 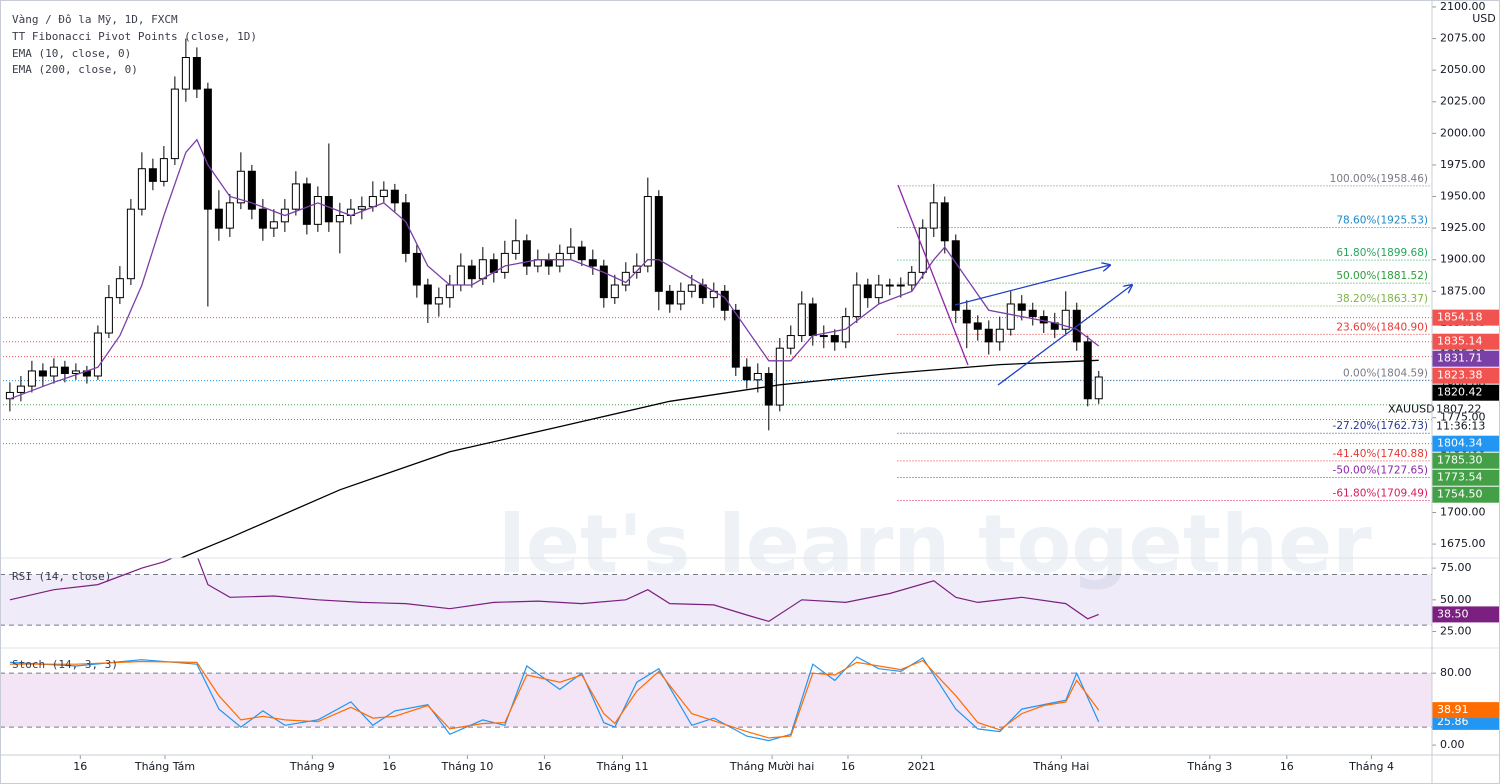 What do you see at coordinates (1209, 766) in the screenshot?
I see `x-tick-label: Tháng 3` at bounding box center [1209, 766].